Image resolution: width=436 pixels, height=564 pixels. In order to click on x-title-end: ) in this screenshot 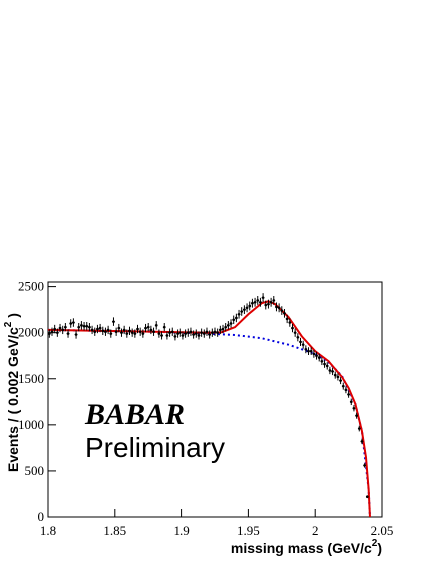, I will do `click(379, 548)`.